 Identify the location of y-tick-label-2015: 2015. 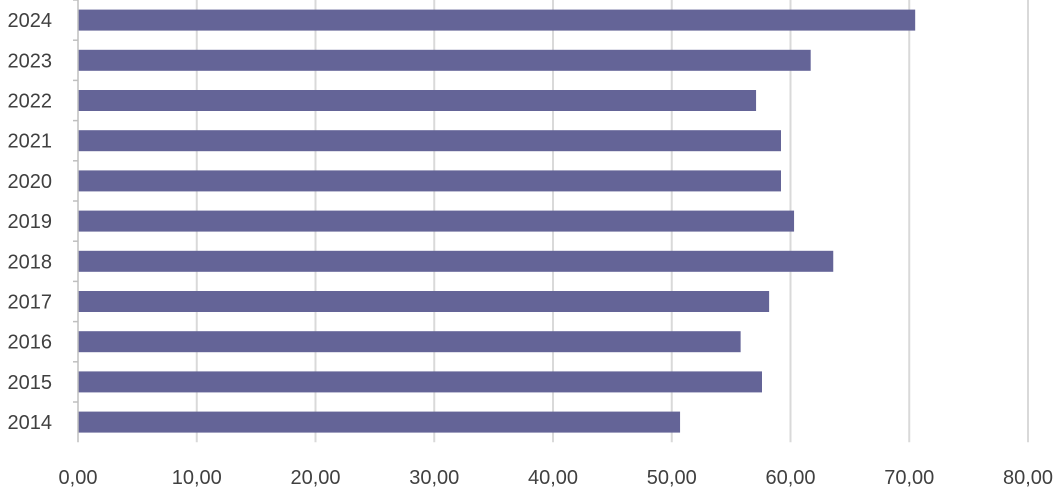
(30, 383).